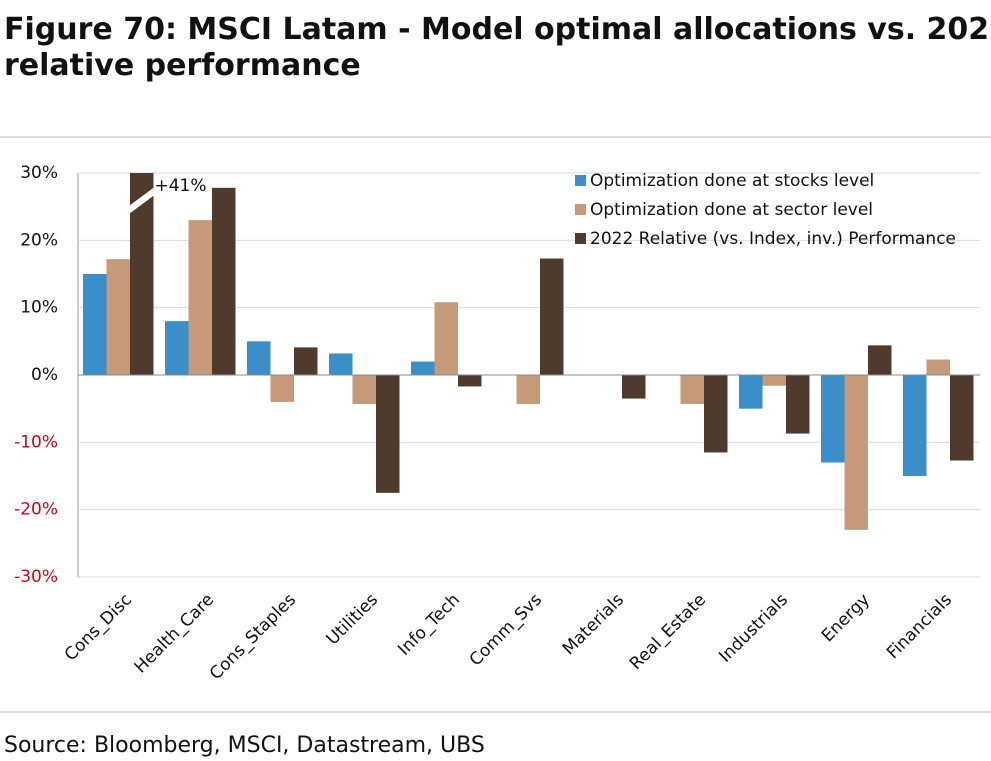  What do you see at coordinates (244, 745) in the screenshot?
I see `source: Source: Bloomberg, MSCI, Datastream, UBS` at bounding box center [244, 745].